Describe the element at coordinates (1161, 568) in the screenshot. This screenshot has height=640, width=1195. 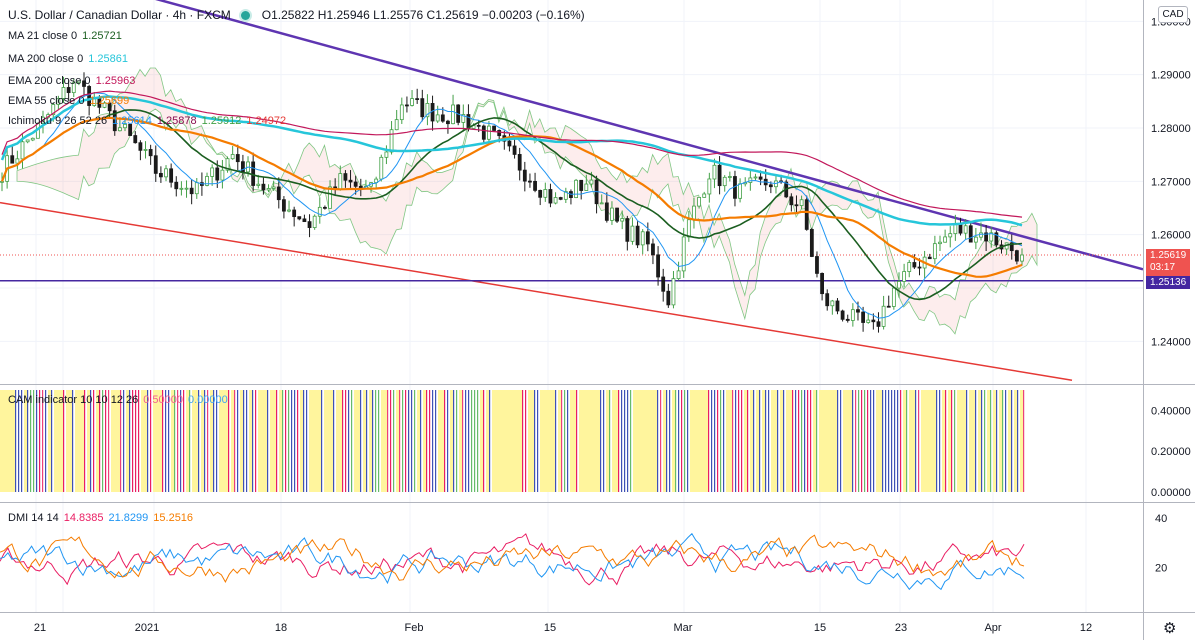
I see `dmi-tick-label: 20` at that location.